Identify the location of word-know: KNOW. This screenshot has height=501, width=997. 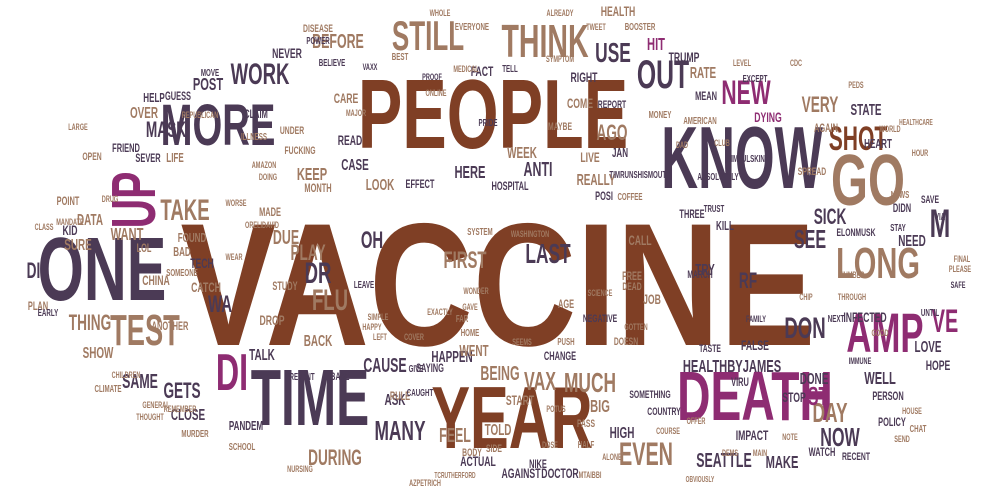
(742, 159).